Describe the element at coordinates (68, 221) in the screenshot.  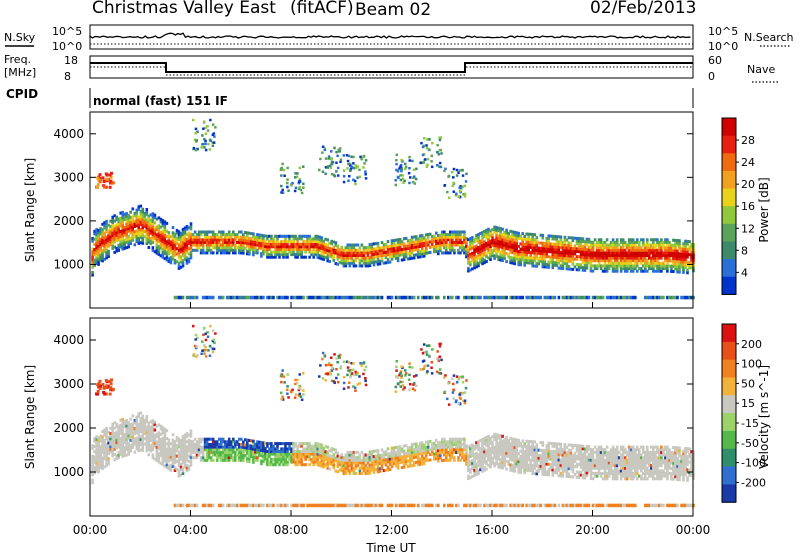
I see `y-tick-label: 2000` at that location.